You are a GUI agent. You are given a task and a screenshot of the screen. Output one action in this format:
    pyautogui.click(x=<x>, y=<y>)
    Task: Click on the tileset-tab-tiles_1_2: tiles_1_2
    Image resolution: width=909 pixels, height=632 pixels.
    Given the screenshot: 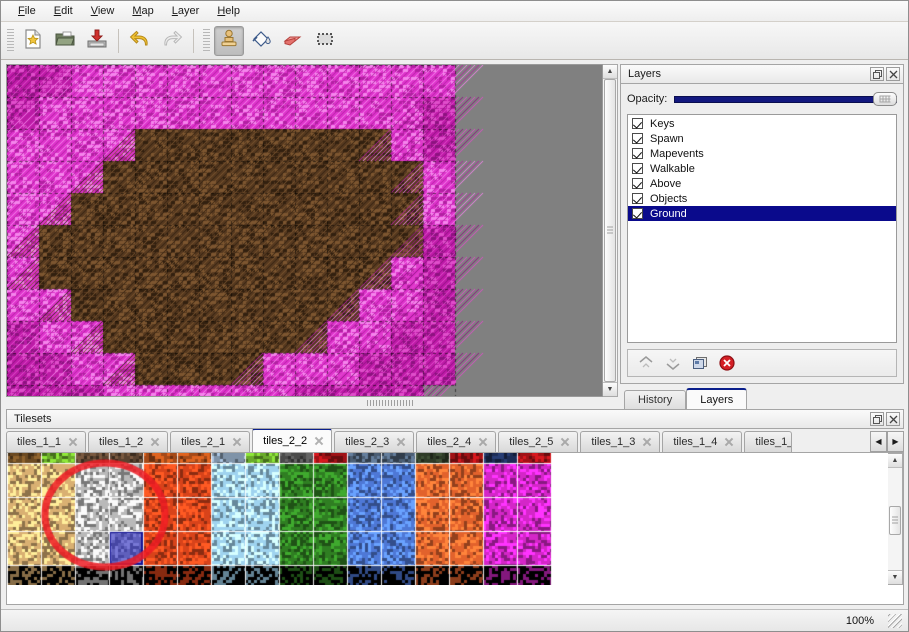 What is the action you would take?
    pyautogui.click(x=128, y=441)
    